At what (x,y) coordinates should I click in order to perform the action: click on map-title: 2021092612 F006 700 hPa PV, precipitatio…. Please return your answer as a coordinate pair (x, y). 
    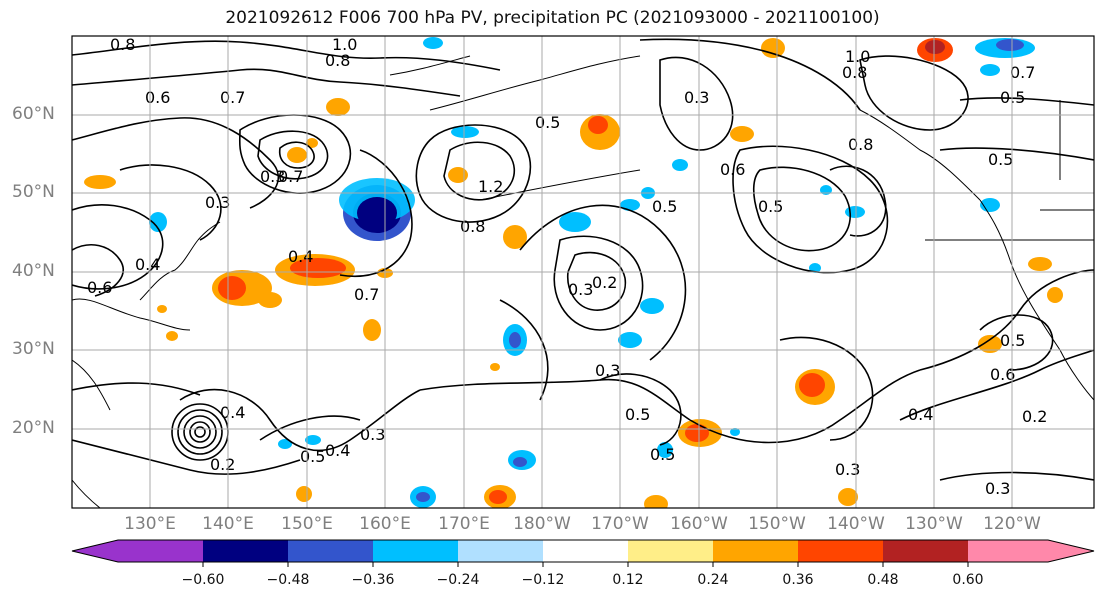
    Looking at the image, I should click on (552, 18).